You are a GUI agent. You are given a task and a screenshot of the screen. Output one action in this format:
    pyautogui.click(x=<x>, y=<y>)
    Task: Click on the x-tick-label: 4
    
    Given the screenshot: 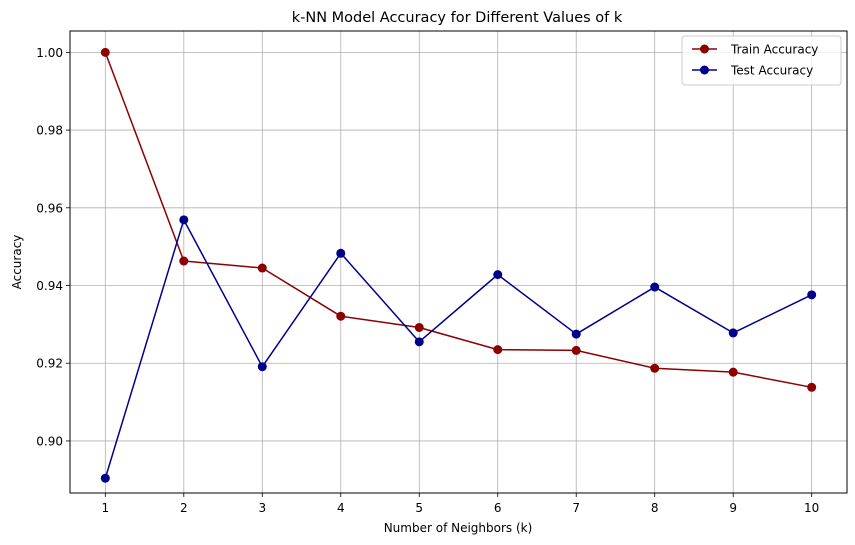 What is the action you would take?
    pyautogui.click(x=341, y=508)
    